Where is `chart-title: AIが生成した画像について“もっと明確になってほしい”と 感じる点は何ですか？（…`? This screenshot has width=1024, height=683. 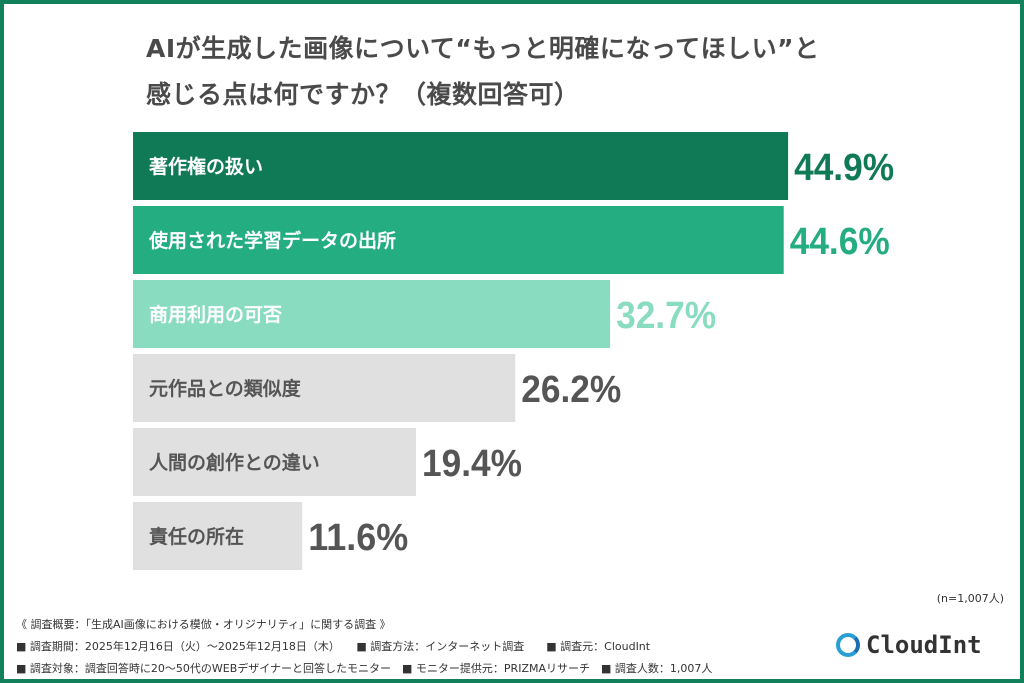
chart-title: AIが生成した画像について“もっと明確になってほしい”と 感じる点は何ですか？（… is located at coordinates (483, 72).